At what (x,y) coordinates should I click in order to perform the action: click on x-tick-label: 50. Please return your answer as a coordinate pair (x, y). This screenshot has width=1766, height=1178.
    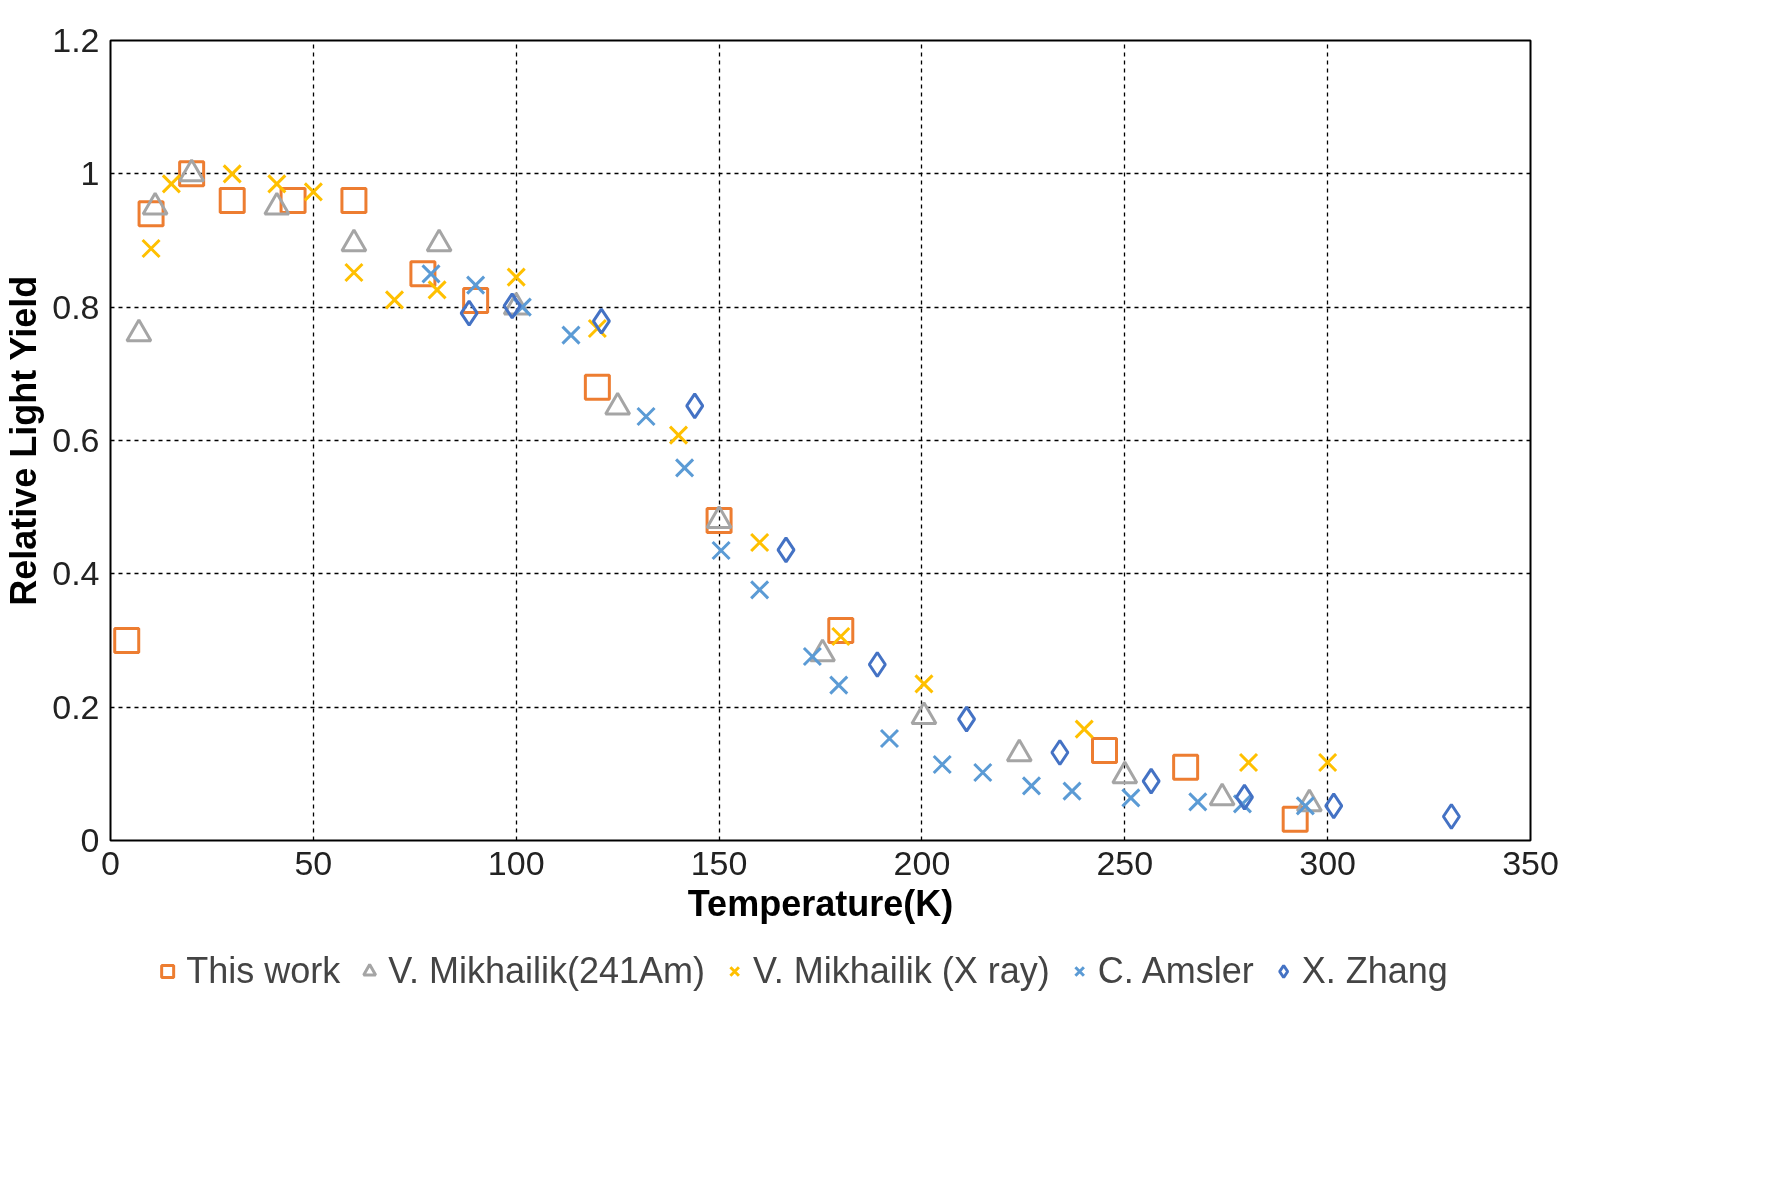
    Looking at the image, I should click on (313, 862).